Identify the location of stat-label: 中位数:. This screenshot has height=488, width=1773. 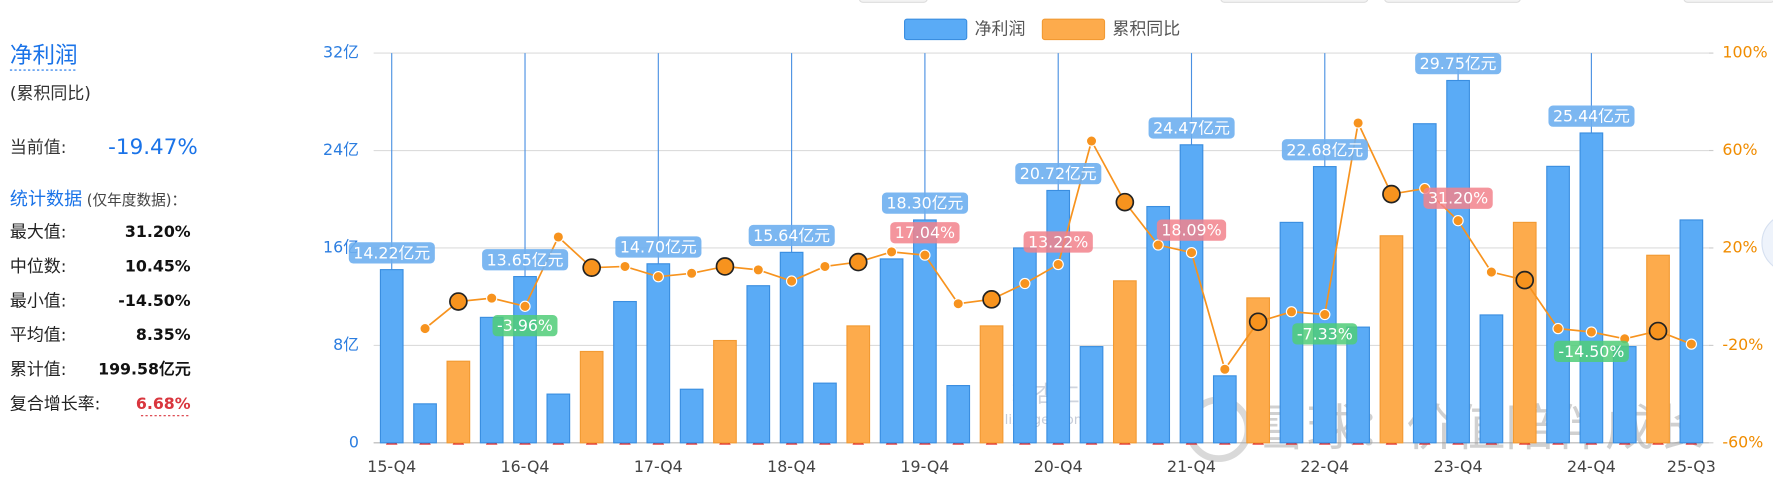
(38, 266).